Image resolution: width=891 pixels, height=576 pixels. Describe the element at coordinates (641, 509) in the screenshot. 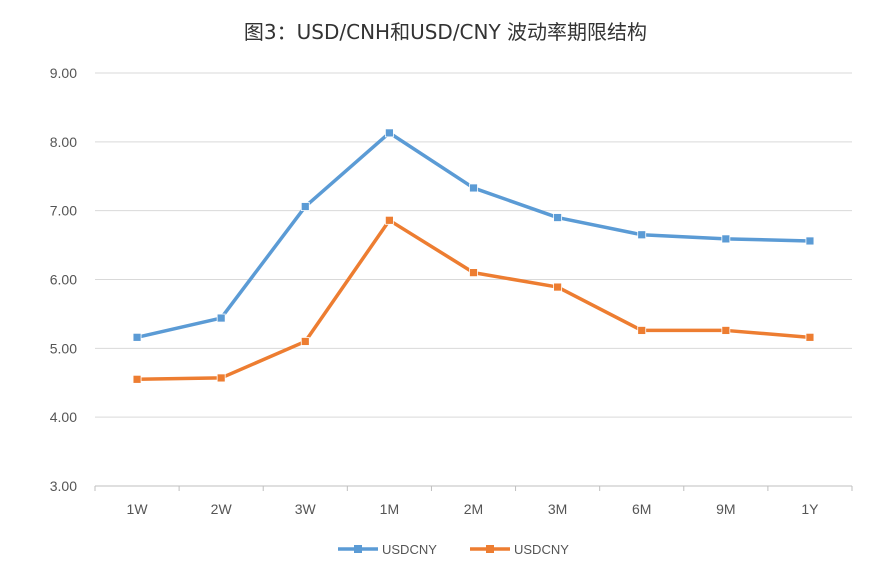

I see `x-tick-label: 6M` at that location.